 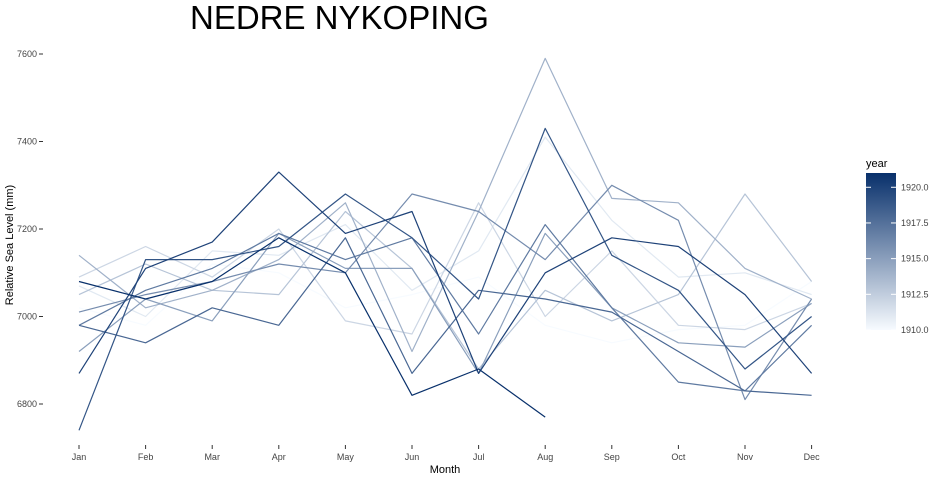 What do you see at coordinates (479, 457) in the screenshot?
I see `x-tick-label: Jul` at bounding box center [479, 457].